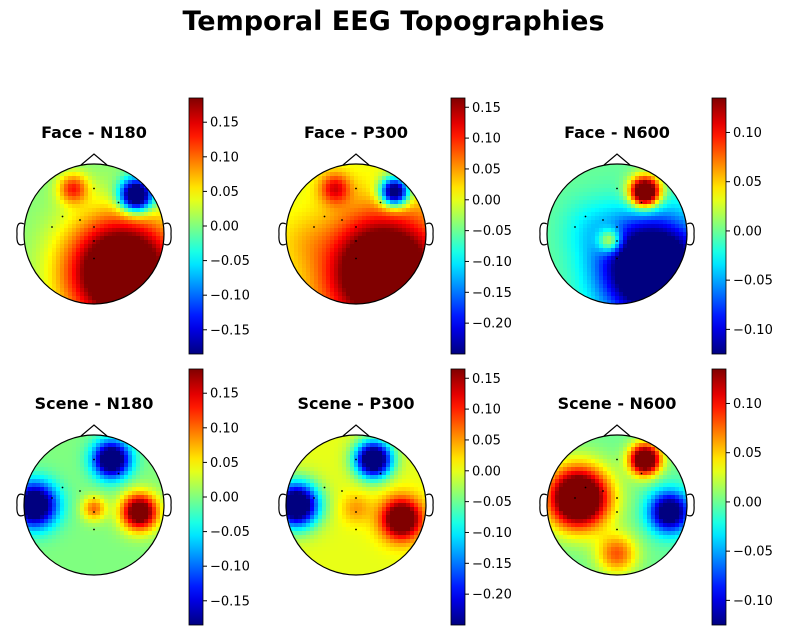 The width and height of the screenshot is (787, 635). What do you see at coordinates (94, 132) in the screenshot?
I see `panel-title: Face - N180` at bounding box center [94, 132].